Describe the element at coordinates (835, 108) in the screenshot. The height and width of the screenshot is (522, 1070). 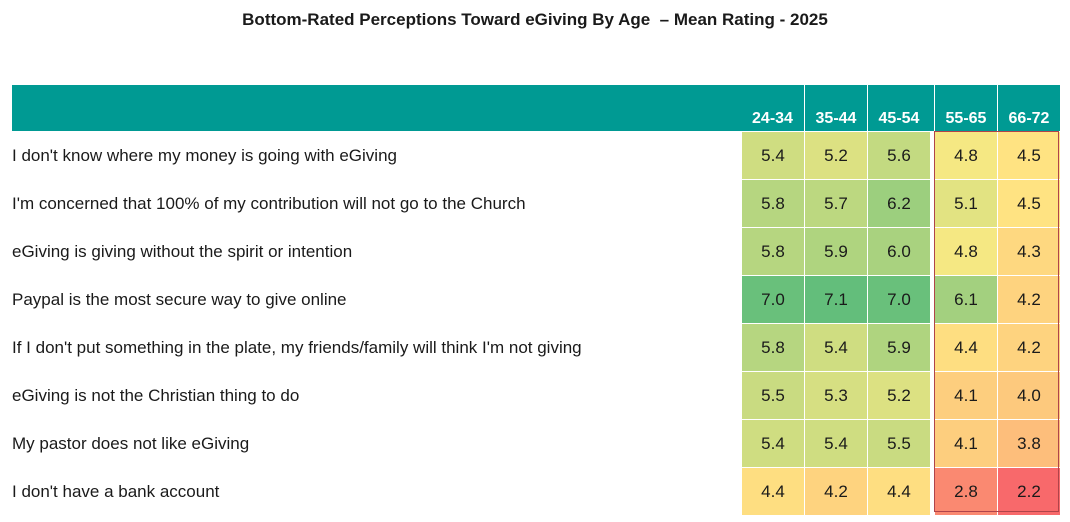
I see `column-header-35-44: 35-44` at that location.